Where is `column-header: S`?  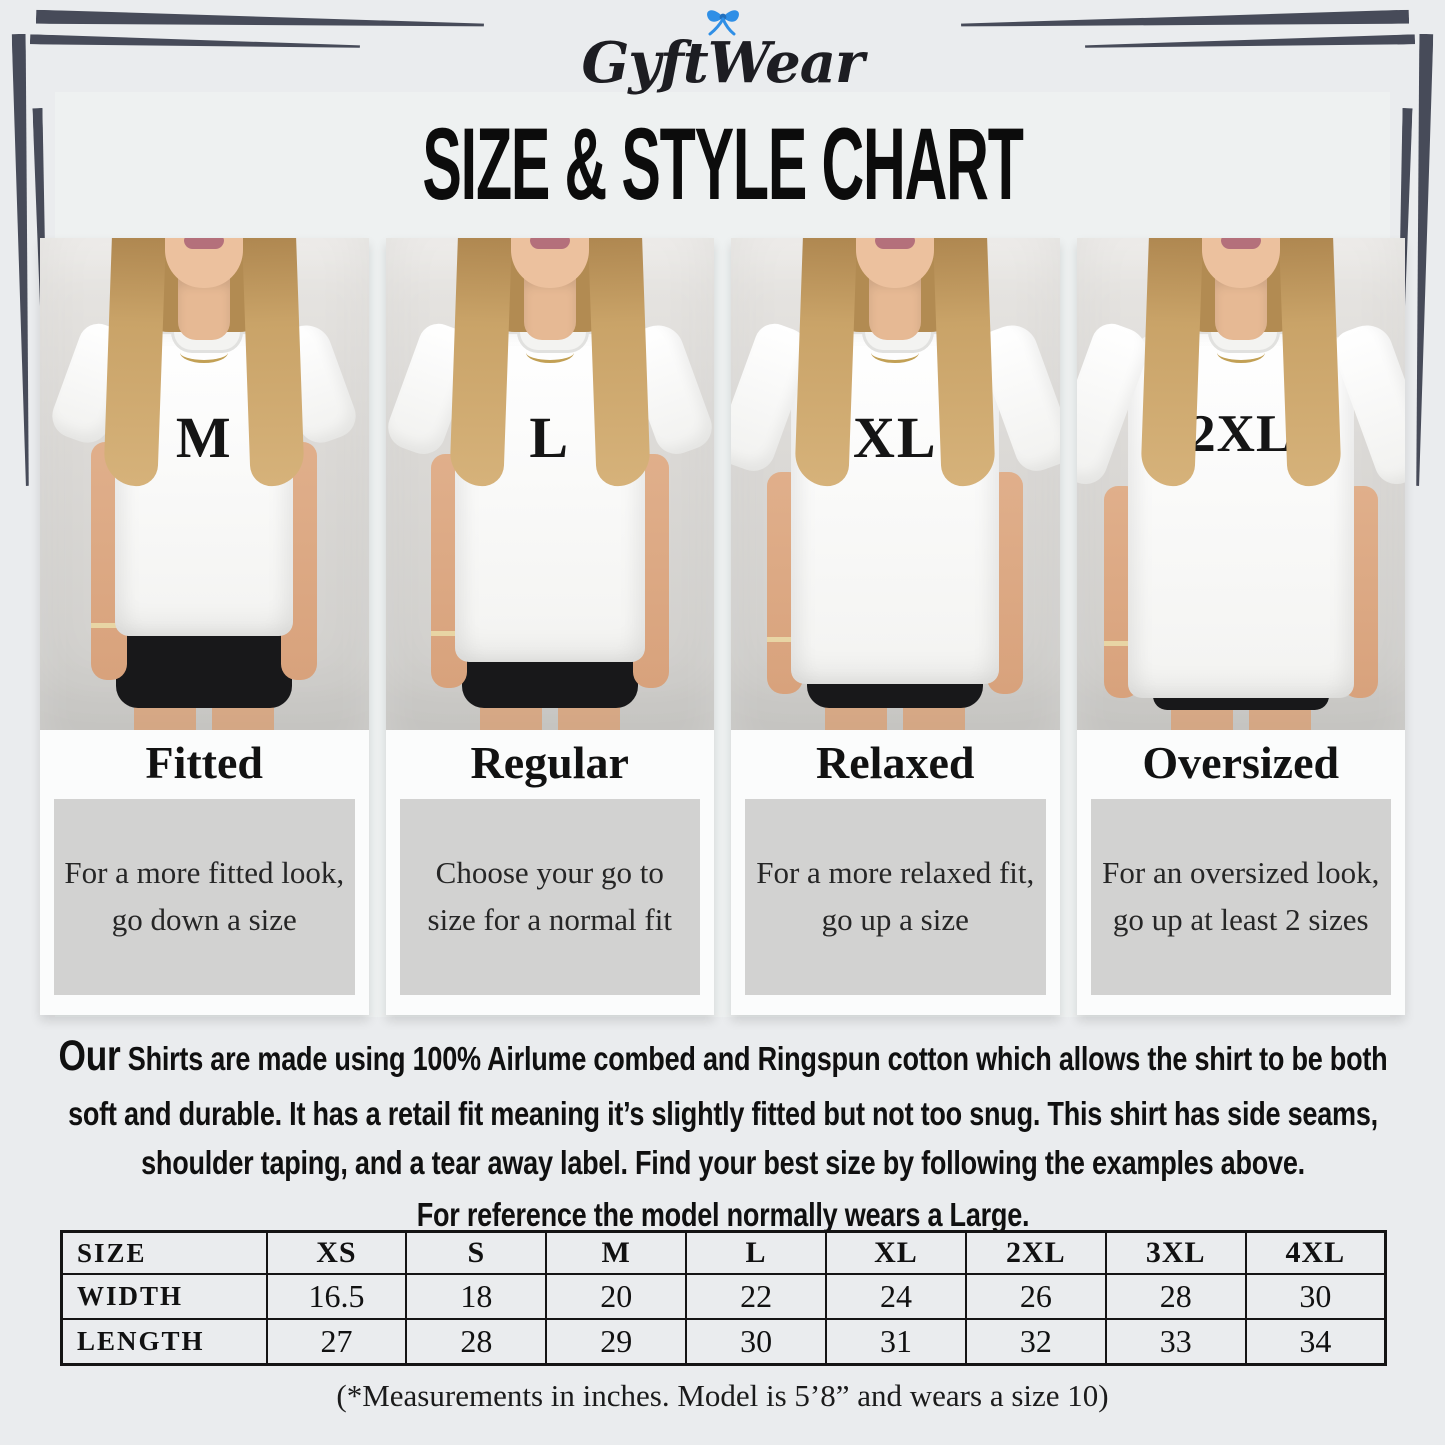
column-header: S is located at coordinates (476, 1252).